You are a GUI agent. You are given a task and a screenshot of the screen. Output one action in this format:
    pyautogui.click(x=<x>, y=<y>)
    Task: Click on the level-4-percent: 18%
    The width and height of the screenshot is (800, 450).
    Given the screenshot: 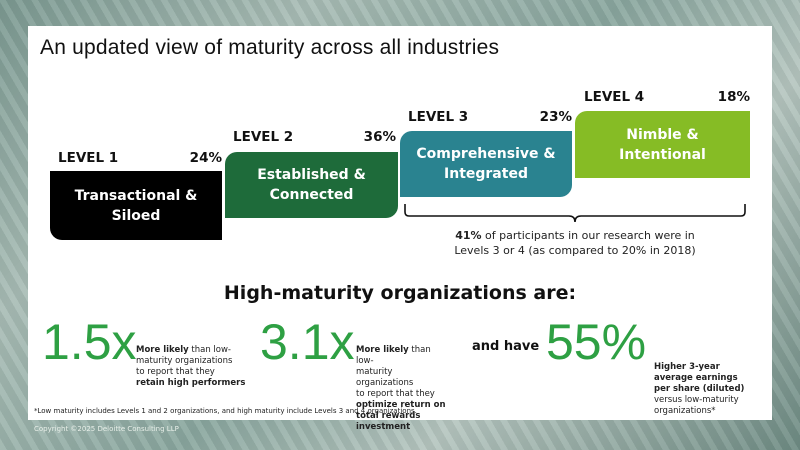 What is the action you would take?
    pyautogui.click(x=733, y=97)
    